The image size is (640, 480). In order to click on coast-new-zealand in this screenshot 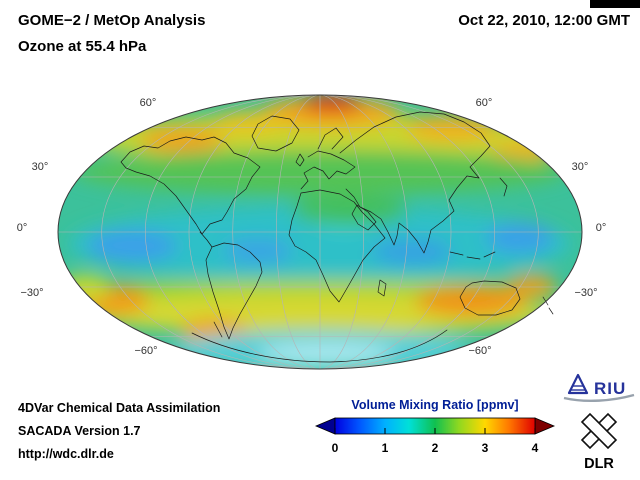, I will do `click(548, 305)`.